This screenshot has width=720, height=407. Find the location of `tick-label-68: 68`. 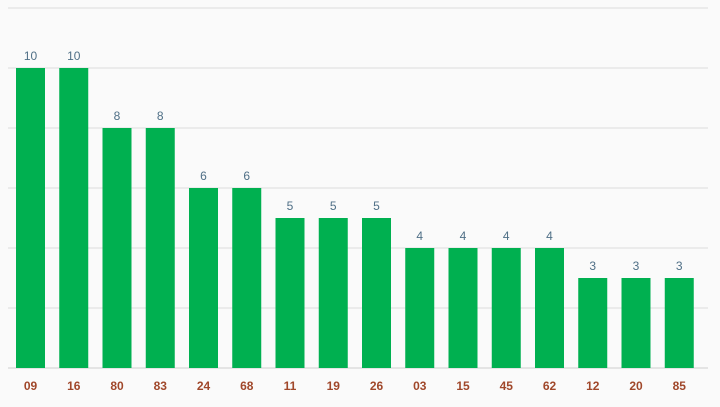

tick-label-68: 68 is located at coordinates (247, 386).